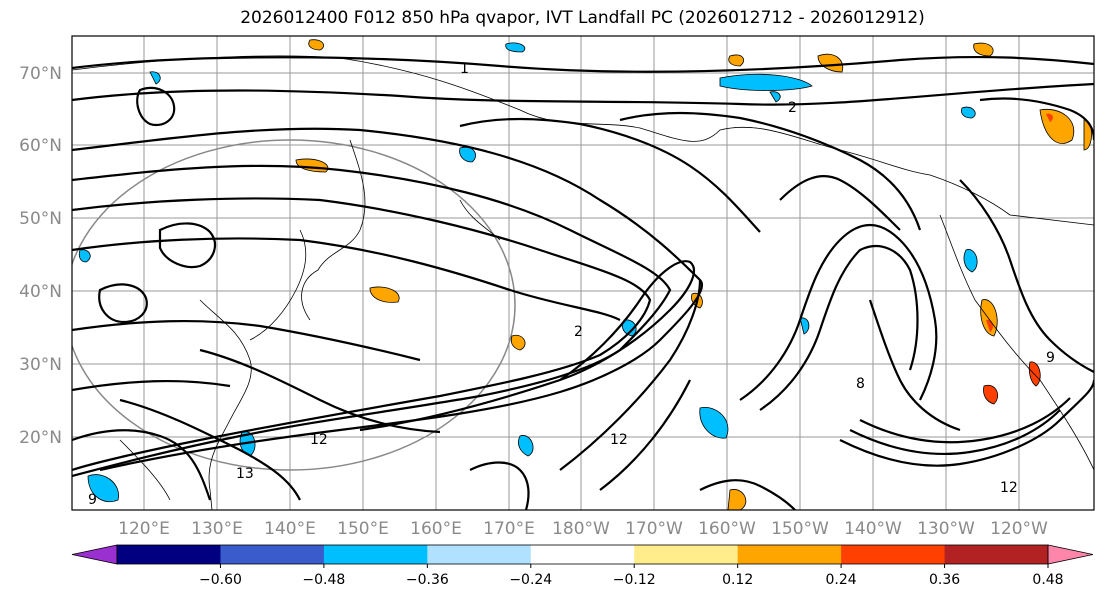  I want to click on contour-label: 8, so click(860, 384).